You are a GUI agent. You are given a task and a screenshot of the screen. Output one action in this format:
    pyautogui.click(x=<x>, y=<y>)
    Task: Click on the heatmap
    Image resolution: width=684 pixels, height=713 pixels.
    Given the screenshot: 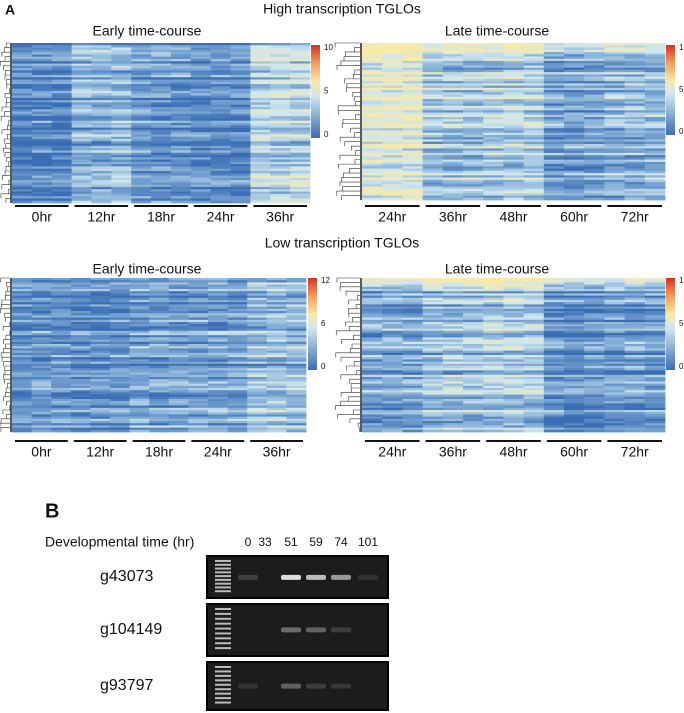 What is the action you would take?
    pyautogui.click(x=159, y=355)
    